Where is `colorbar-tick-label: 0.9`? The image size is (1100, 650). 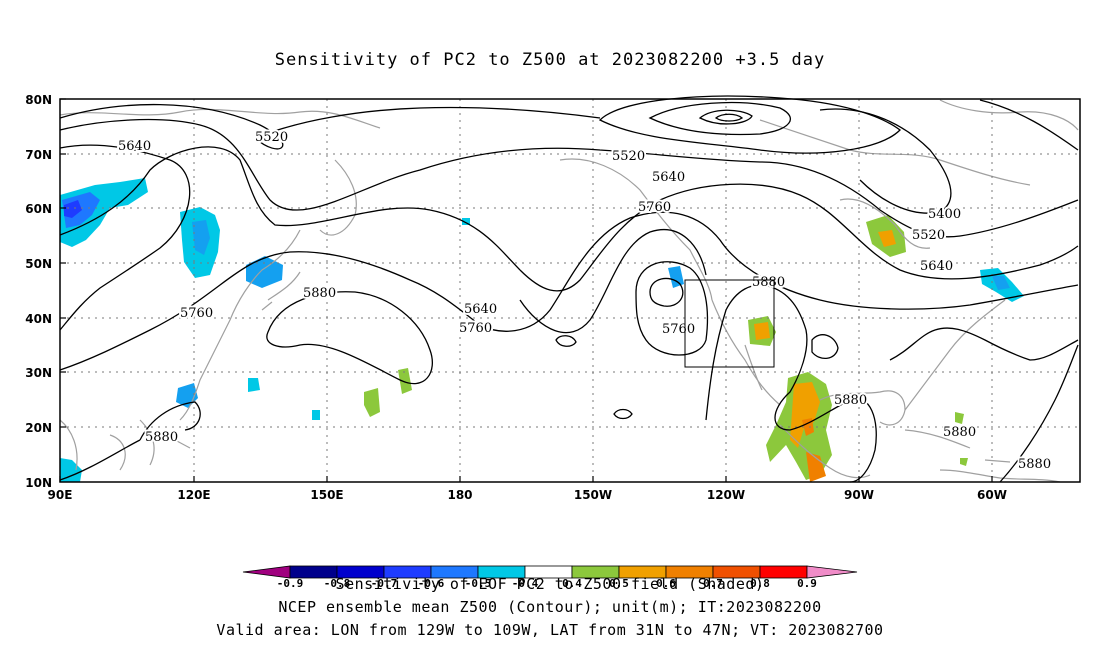
colorbar-tick-label: 0.9 is located at coordinates (807, 583).